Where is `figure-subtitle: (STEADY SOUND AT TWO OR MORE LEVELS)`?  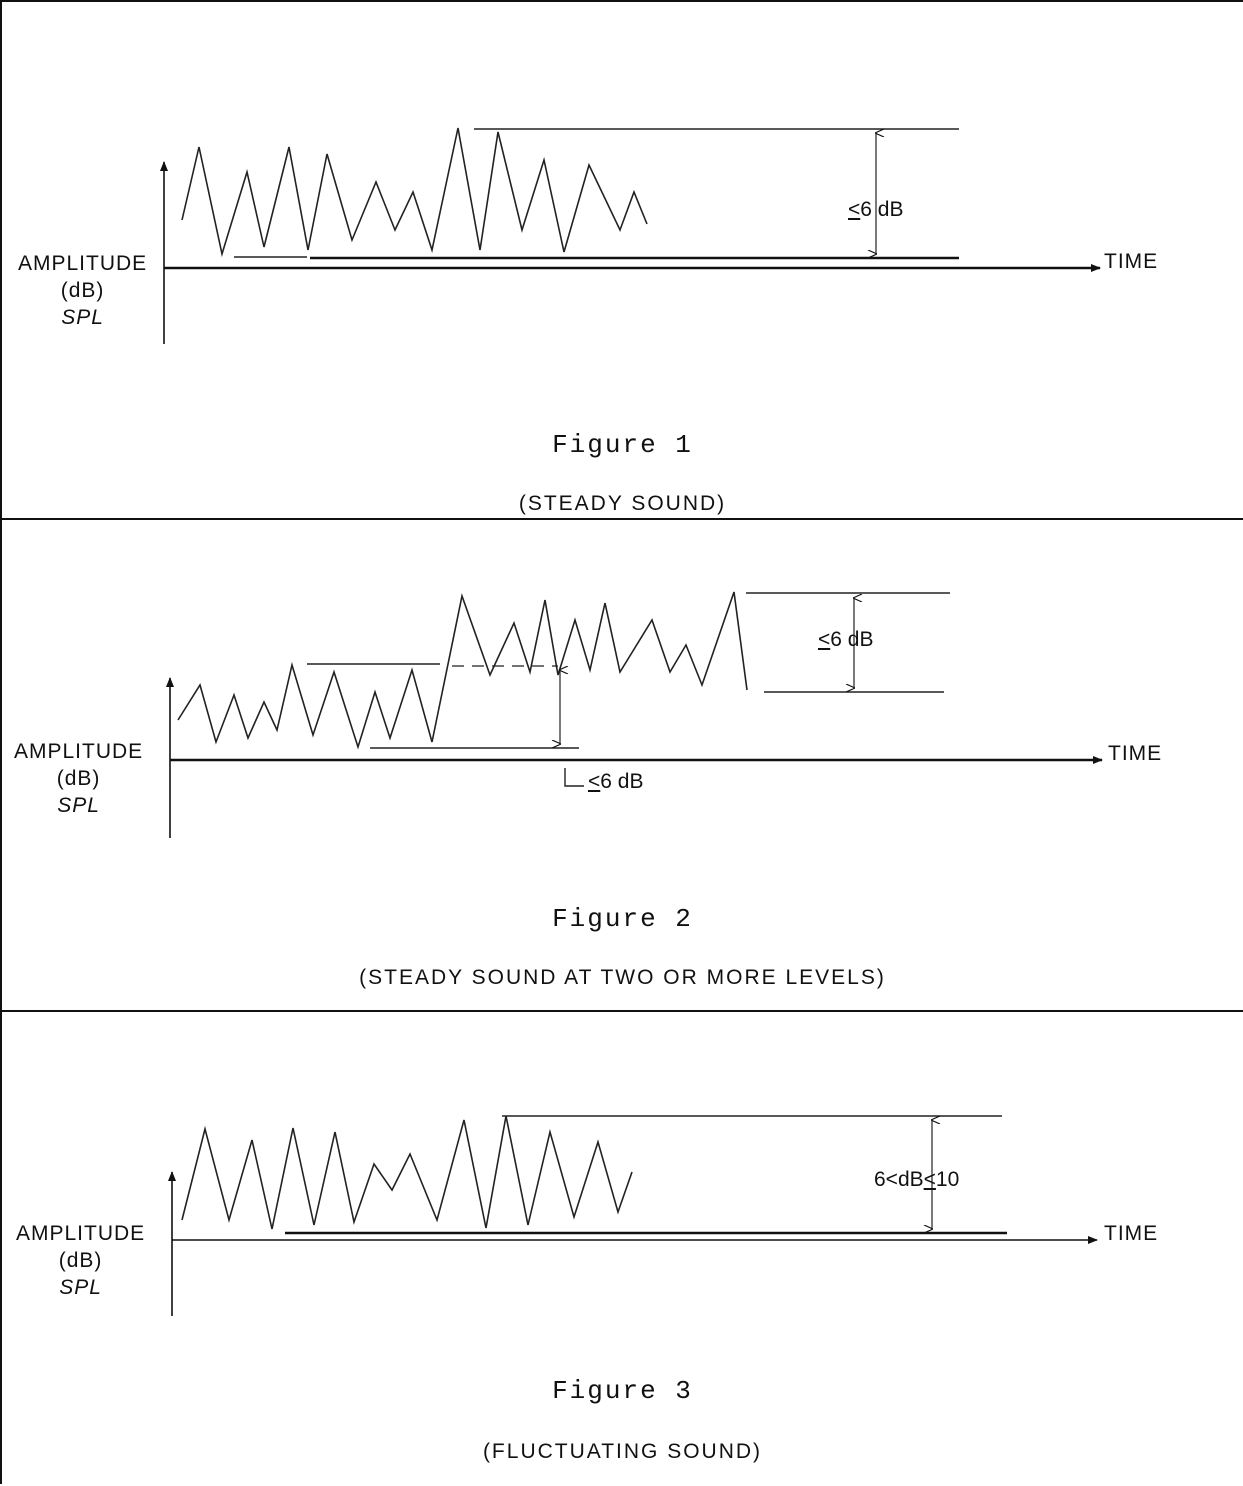 figure-subtitle: (STEADY SOUND AT TWO OR MORE LEVELS) is located at coordinates (622, 977).